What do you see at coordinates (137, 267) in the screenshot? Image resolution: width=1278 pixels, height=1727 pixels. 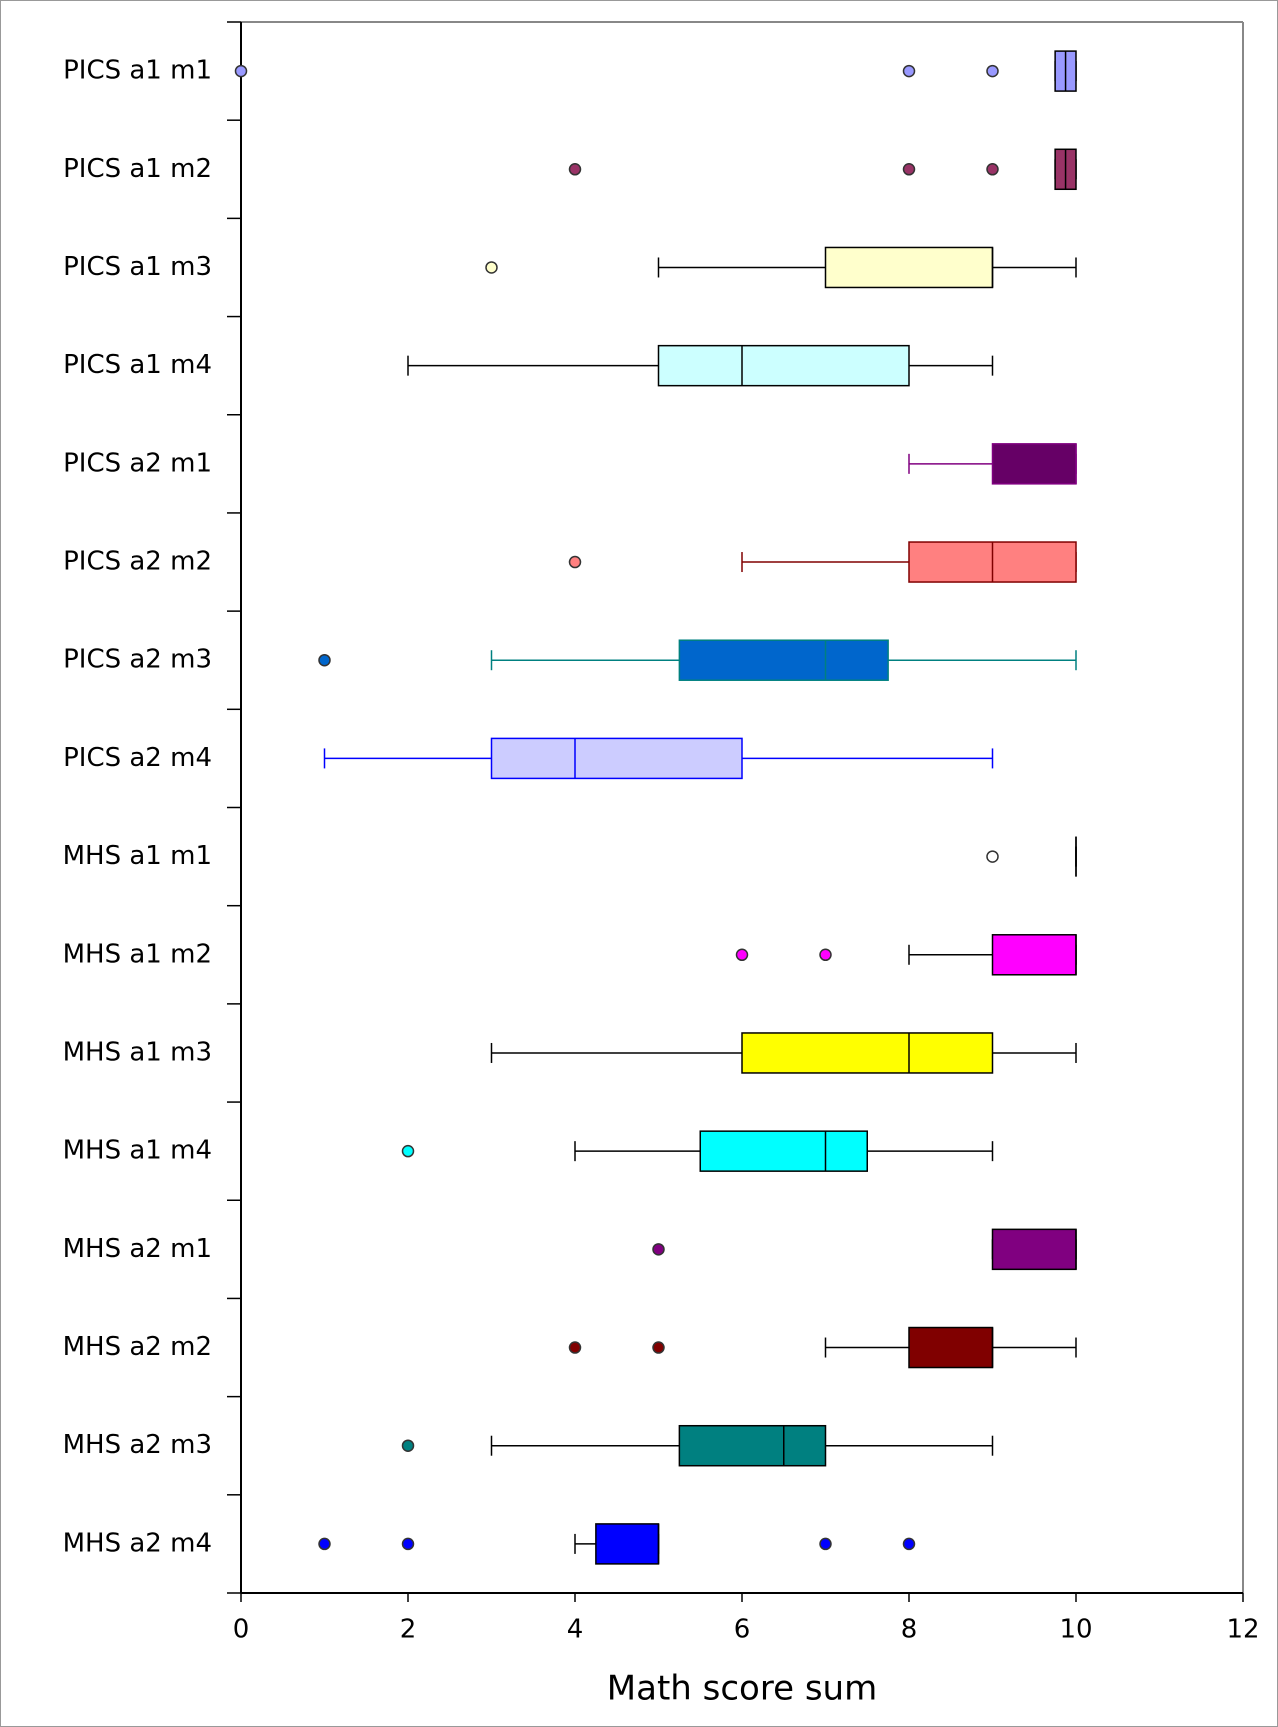 I see `y-tick-label: PICS a1 m3` at bounding box center [137, 267].